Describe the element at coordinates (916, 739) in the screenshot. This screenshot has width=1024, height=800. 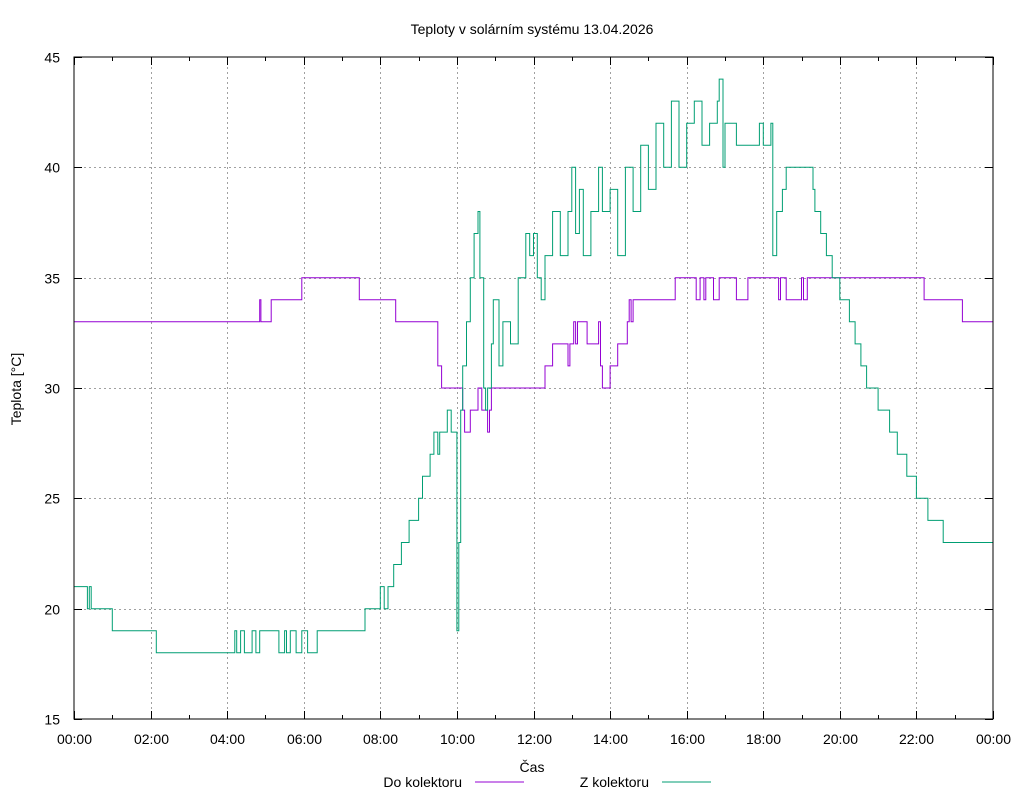
I see `x-tick-label: 22:00` at that location.